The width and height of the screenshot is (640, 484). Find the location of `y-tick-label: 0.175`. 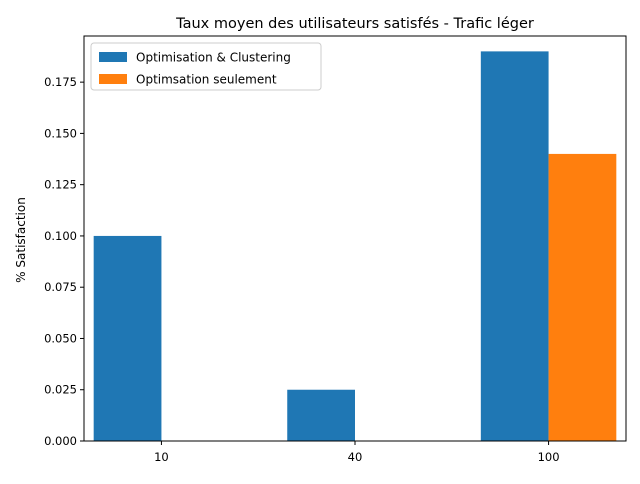

y-tick-label: 0.175 is located at coordinates (60, 82).